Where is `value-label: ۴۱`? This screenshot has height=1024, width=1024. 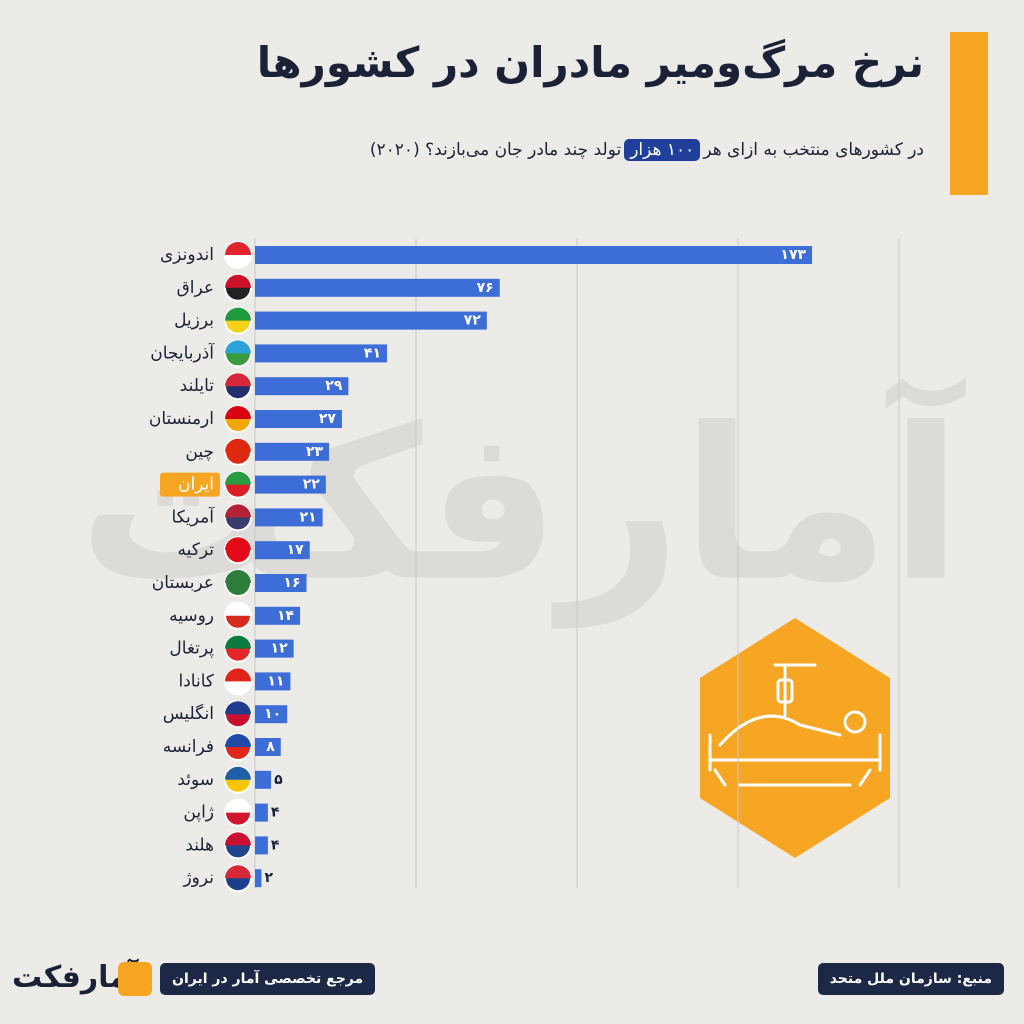 value-label: ۴۱ is located at coordinates (372, 353).